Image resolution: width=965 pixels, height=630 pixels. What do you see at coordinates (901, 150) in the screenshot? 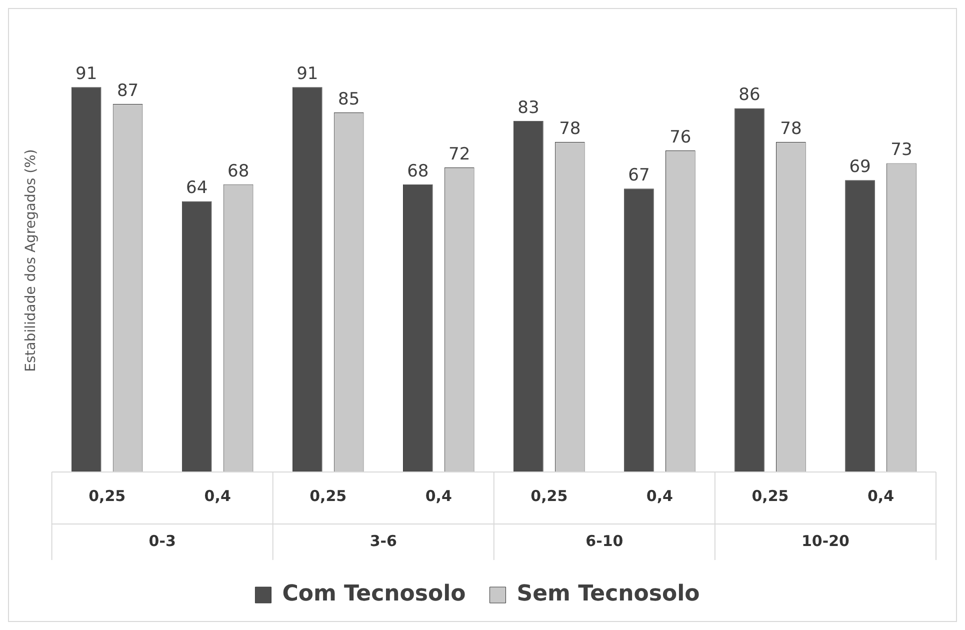
I see `data-label: 73` at bounding box center [901, 150].